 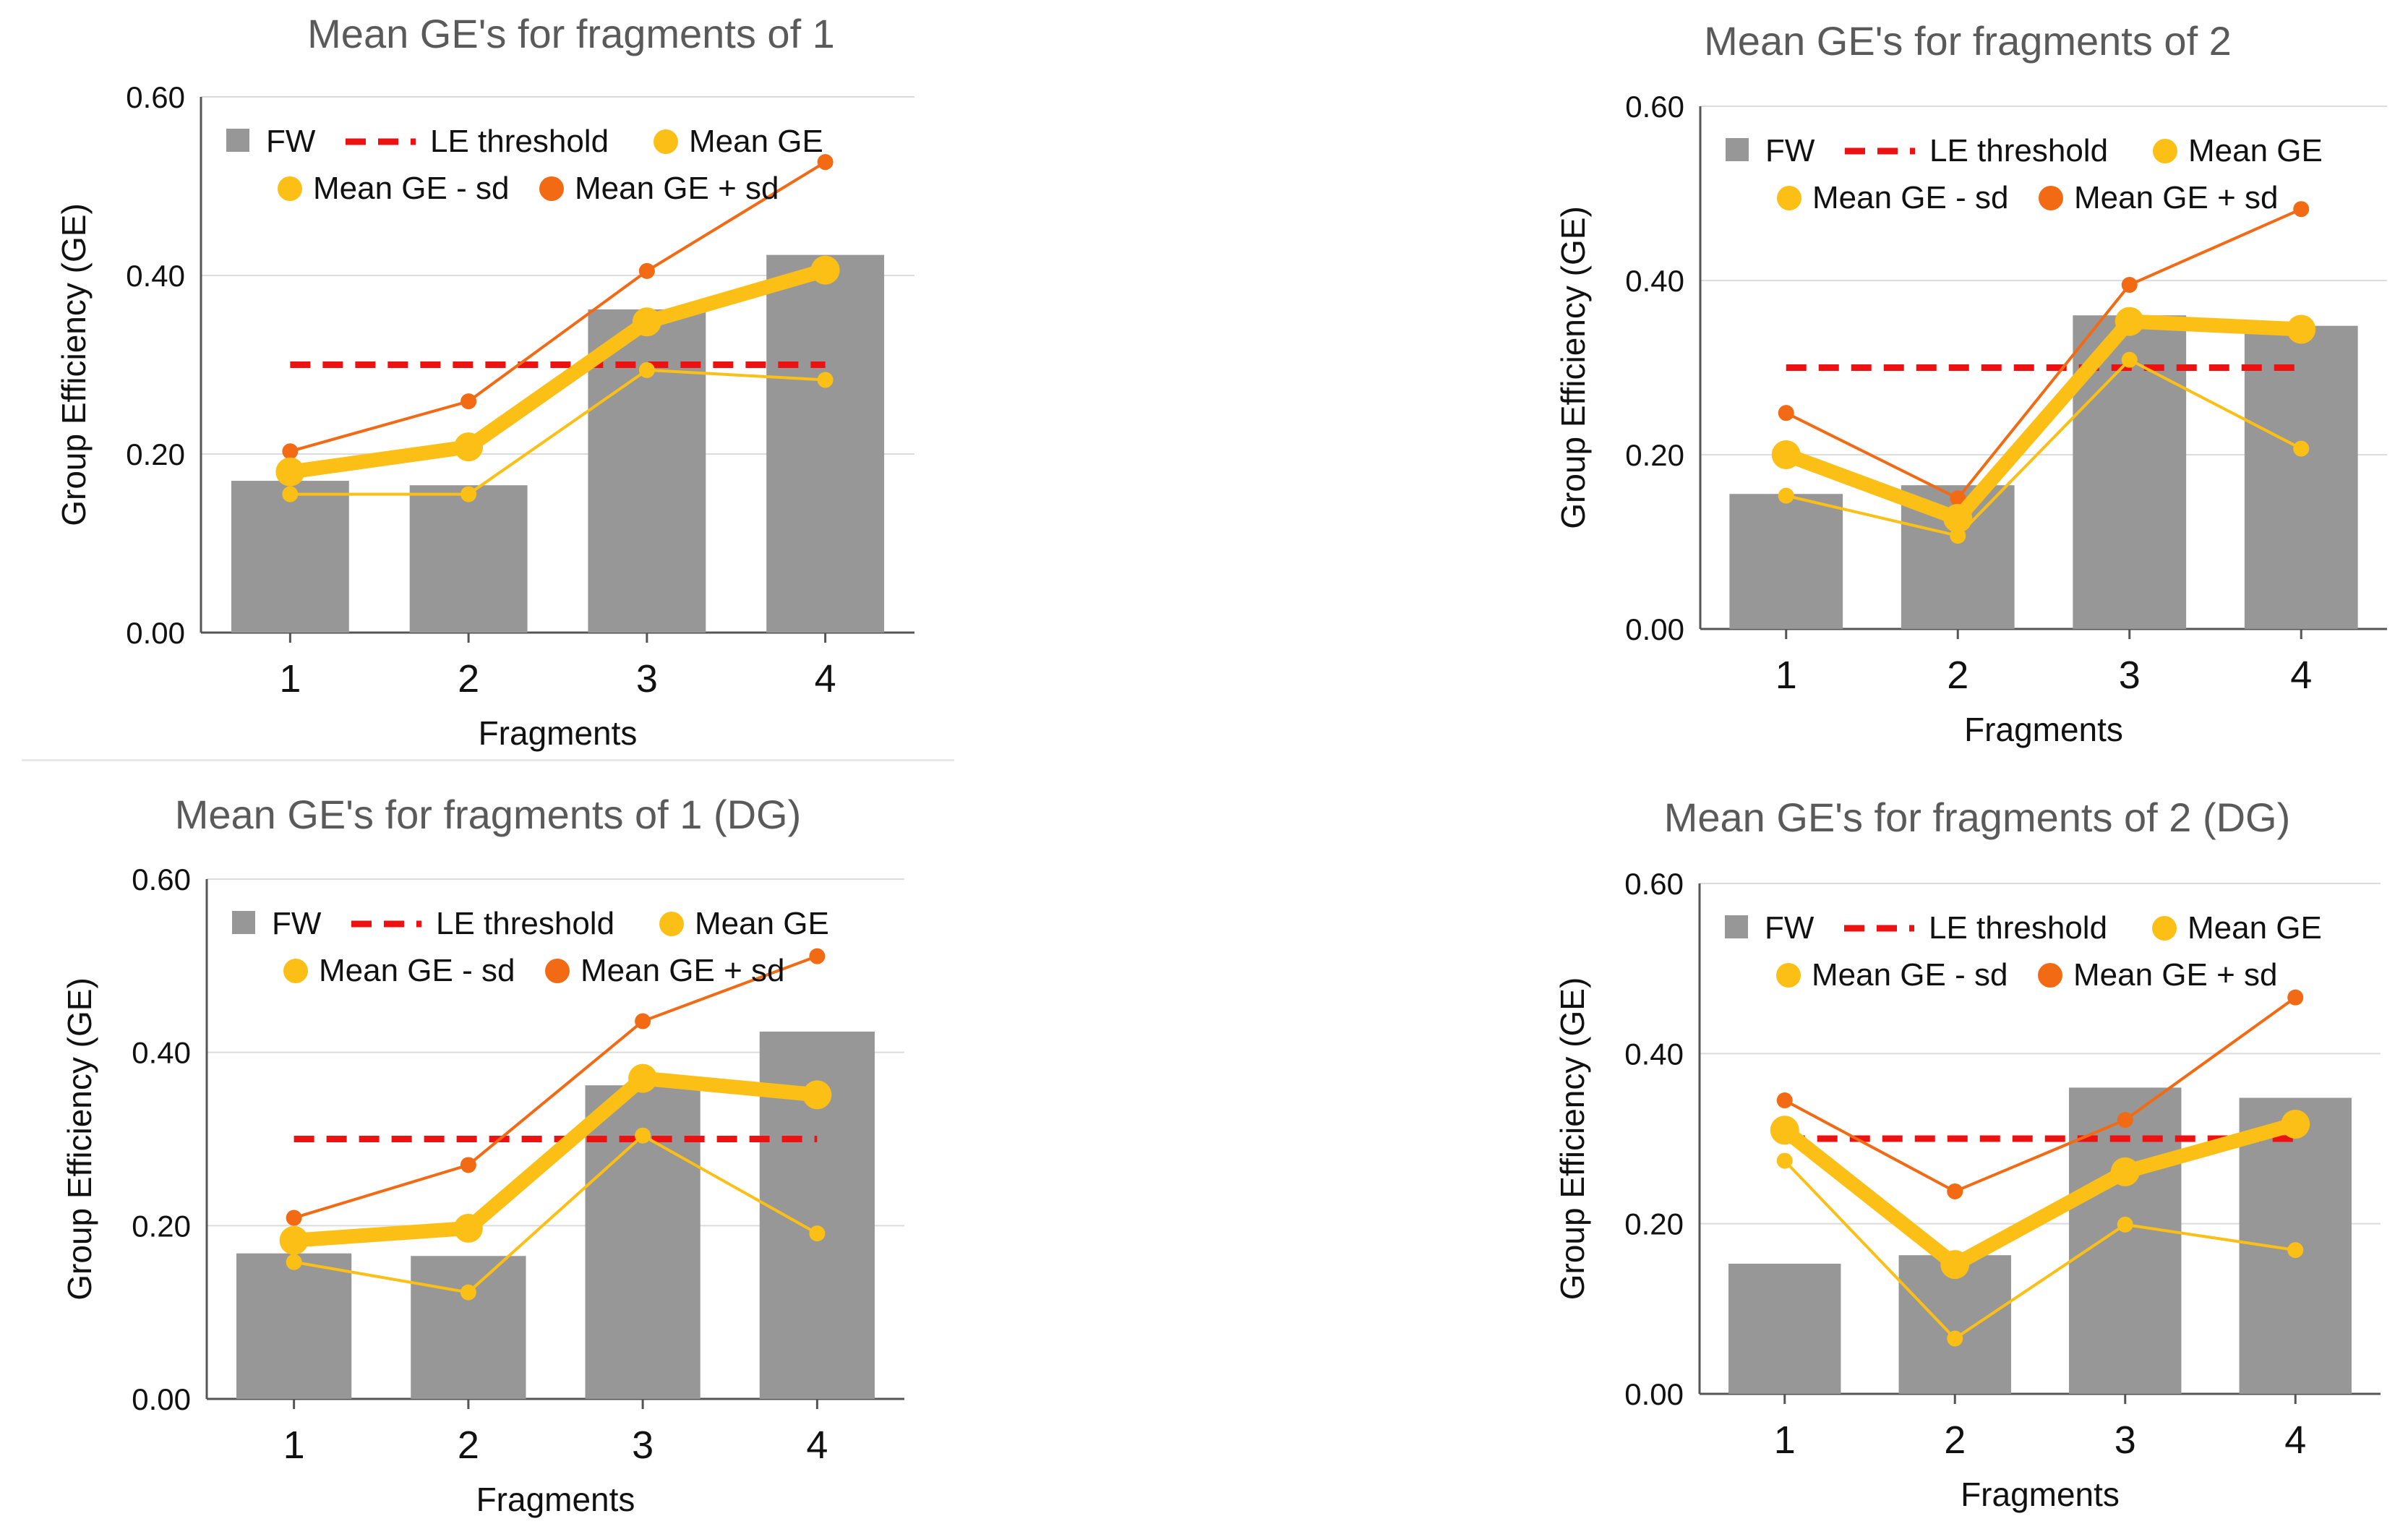 I want to click on legend-swatch-plus, so click(x=557, y=971).